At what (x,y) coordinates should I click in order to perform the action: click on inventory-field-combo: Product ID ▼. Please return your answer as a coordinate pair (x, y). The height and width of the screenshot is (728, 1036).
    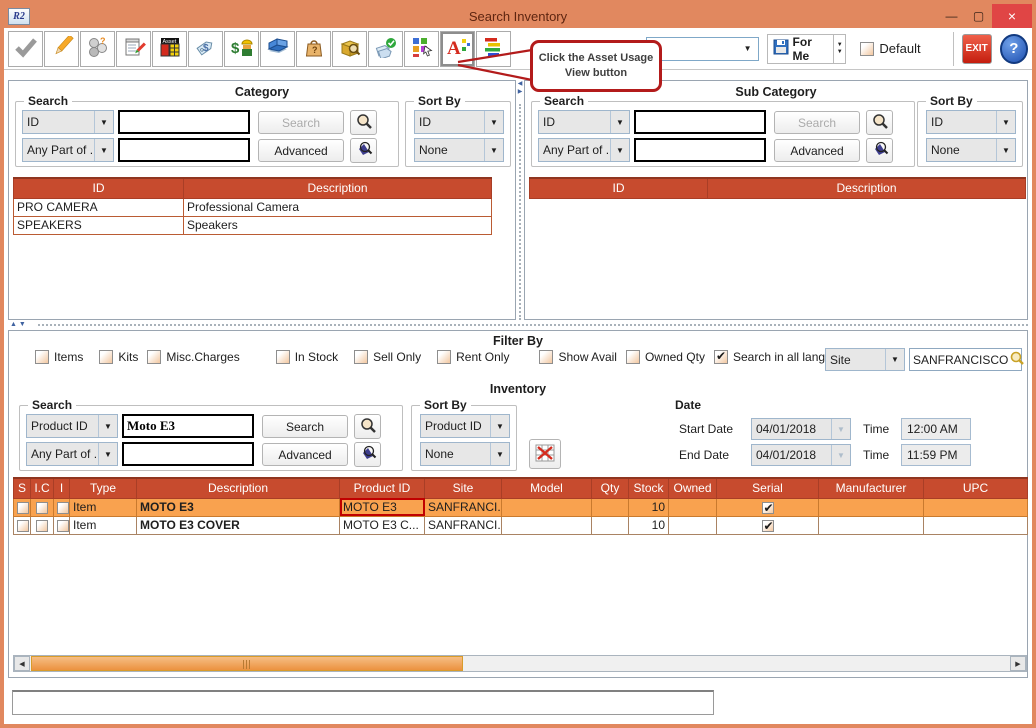
    Looking at the image, I should click on (72, 426).